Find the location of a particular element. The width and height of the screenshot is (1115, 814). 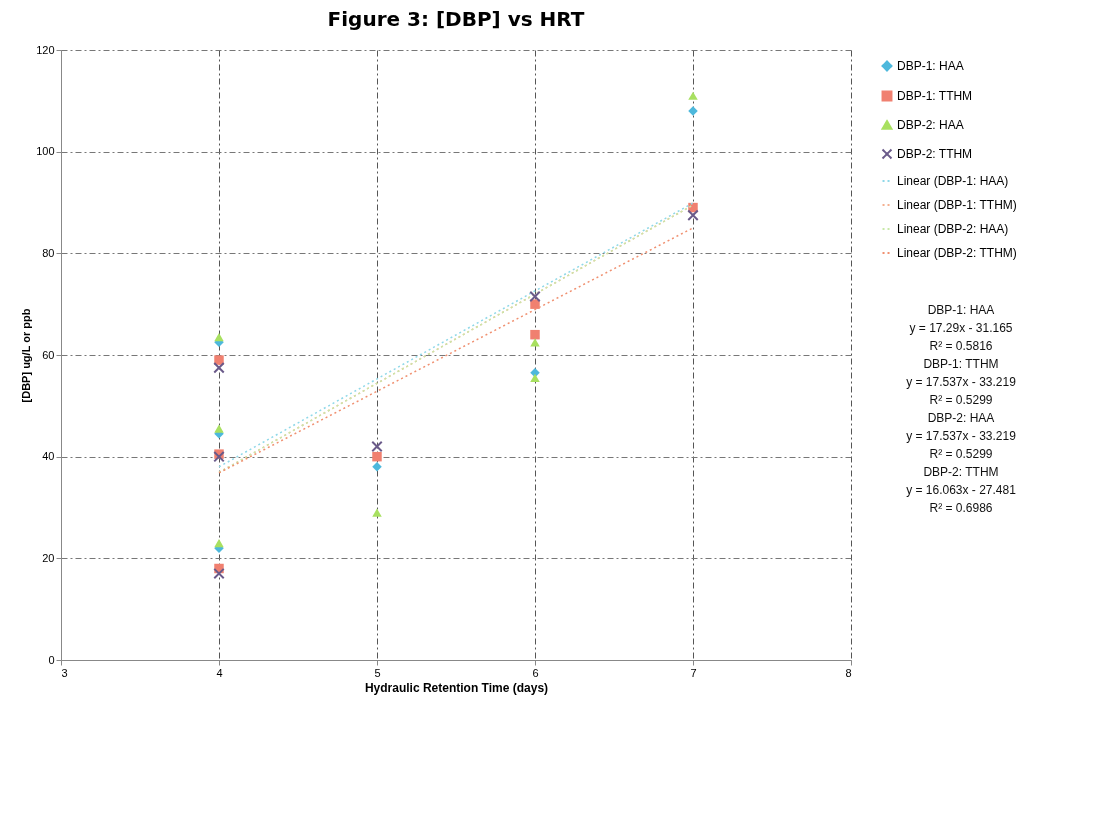

legend-label: DBP-2: TTHM is located at coordinates (935, 154).